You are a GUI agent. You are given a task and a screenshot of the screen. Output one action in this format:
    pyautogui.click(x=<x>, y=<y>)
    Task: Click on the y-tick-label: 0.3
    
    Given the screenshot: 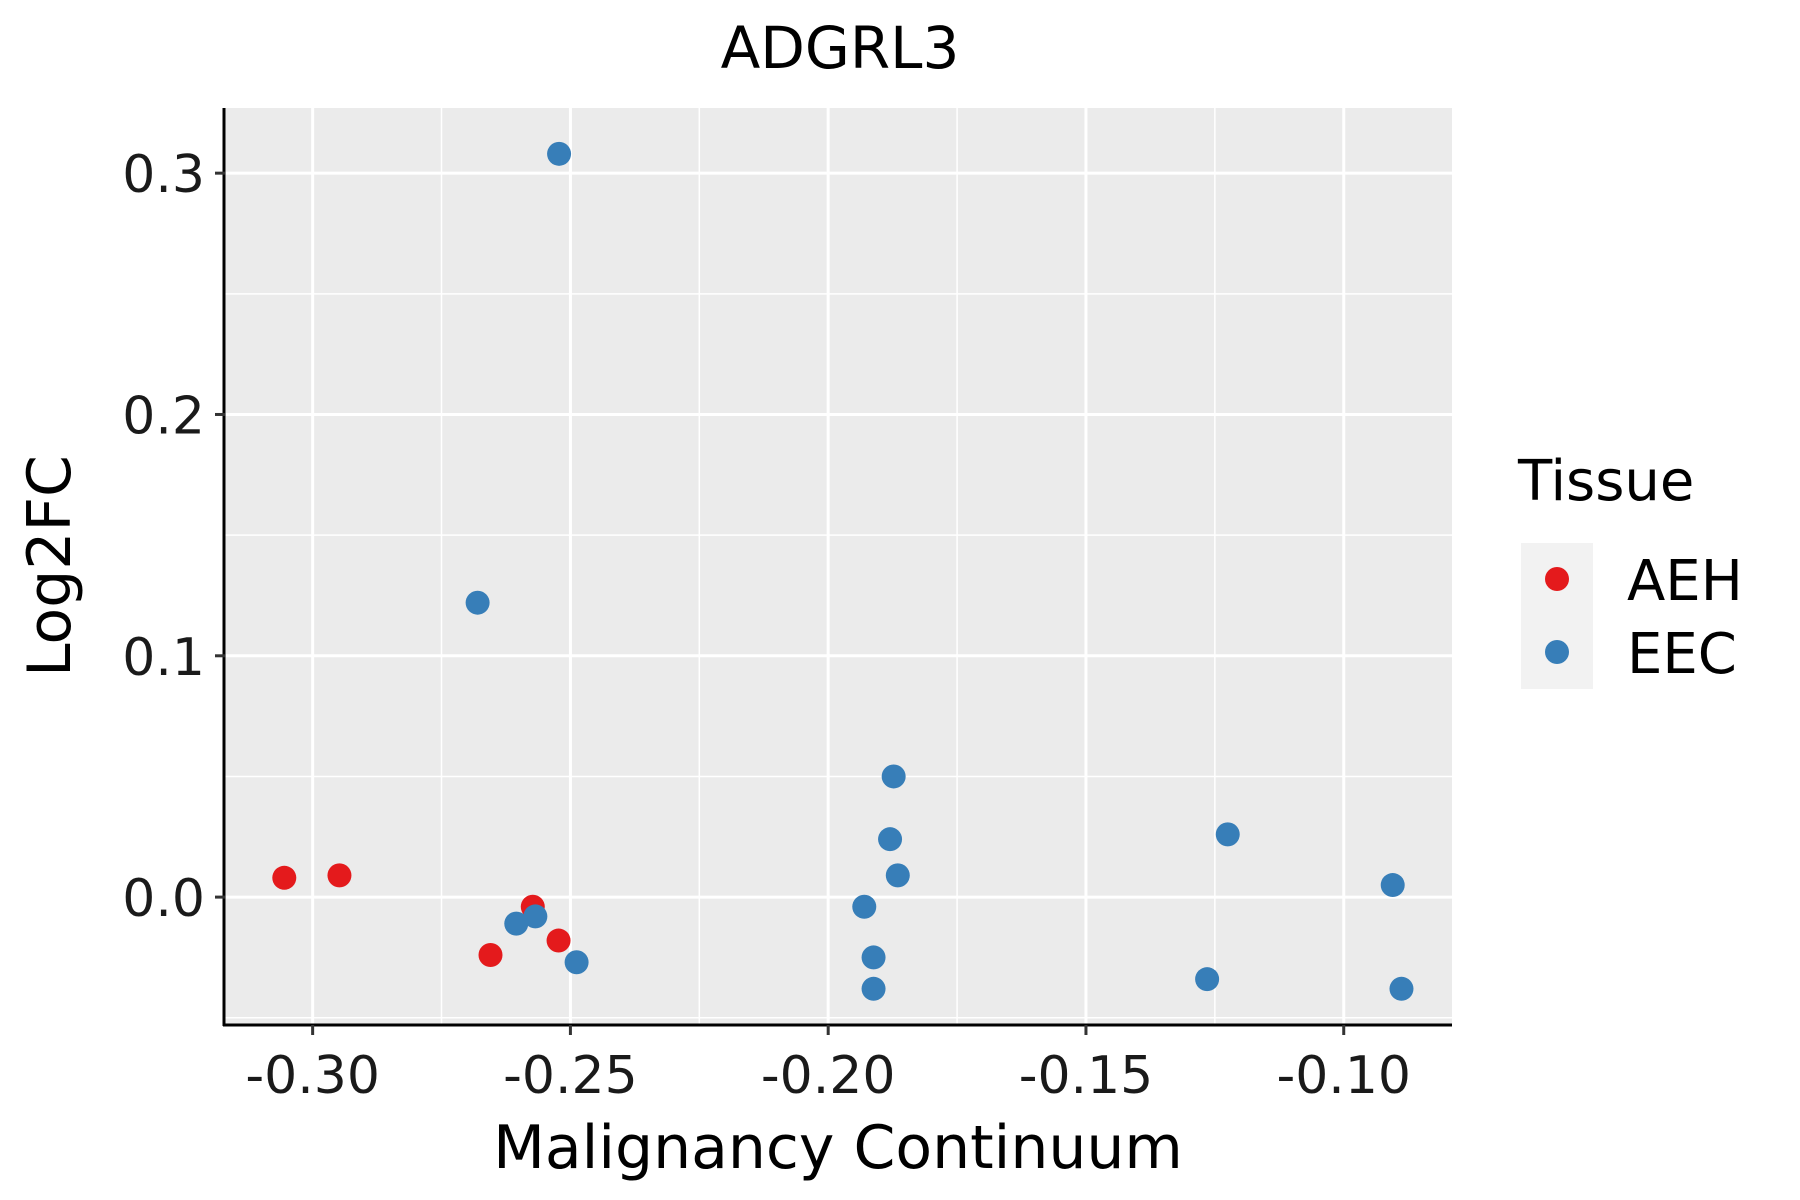 What is the action you would take?
    pyautogui.click(x=163, y=175)
    